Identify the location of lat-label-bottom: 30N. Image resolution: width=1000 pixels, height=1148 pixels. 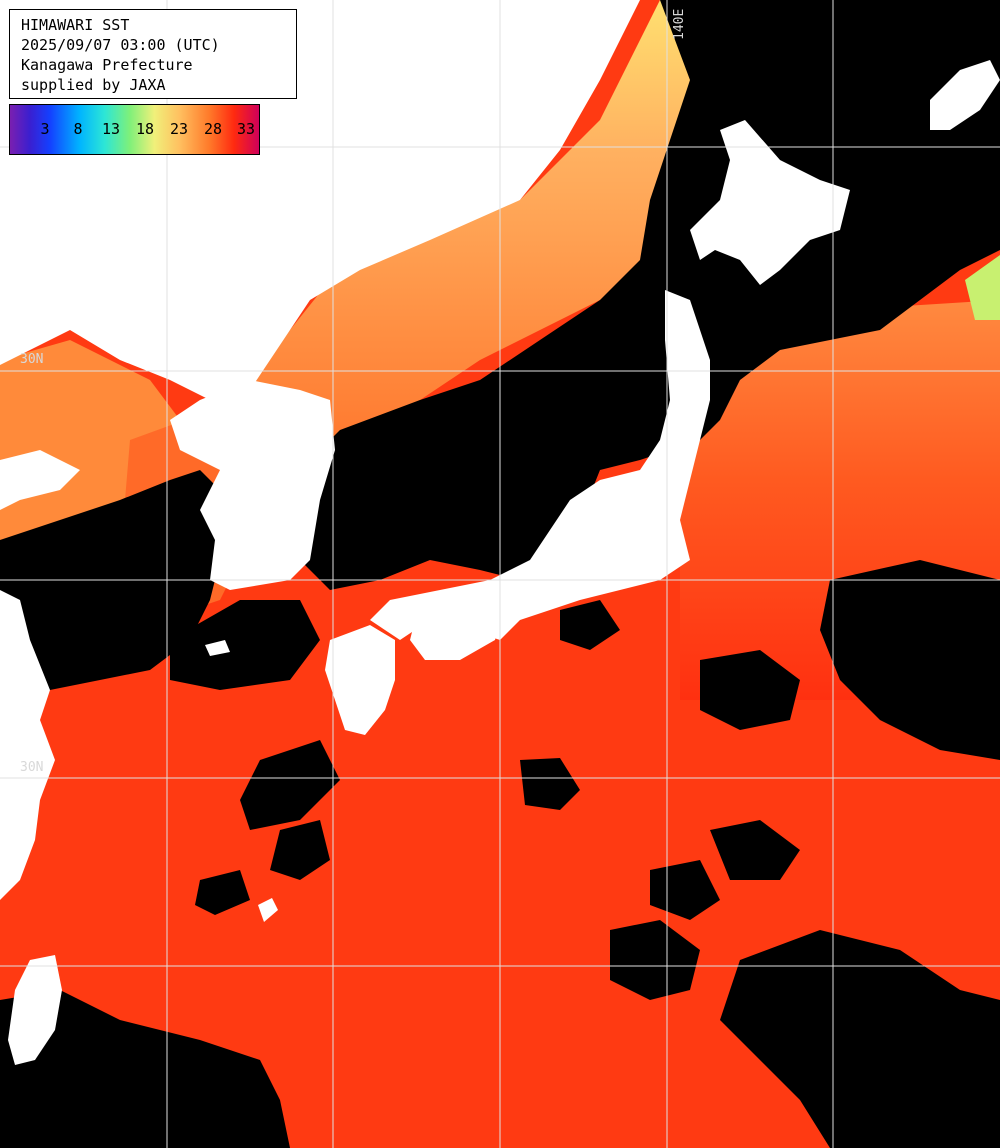
(32, 767).